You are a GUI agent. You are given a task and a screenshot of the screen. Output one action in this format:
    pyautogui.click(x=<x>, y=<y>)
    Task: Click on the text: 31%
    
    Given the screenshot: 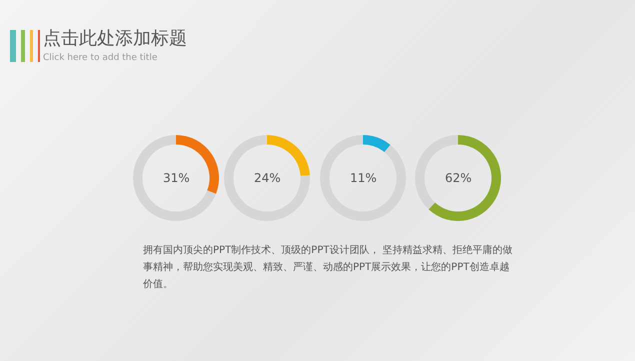 What is the action you would take?
    pyautogui.click(x=176, y=178)
    